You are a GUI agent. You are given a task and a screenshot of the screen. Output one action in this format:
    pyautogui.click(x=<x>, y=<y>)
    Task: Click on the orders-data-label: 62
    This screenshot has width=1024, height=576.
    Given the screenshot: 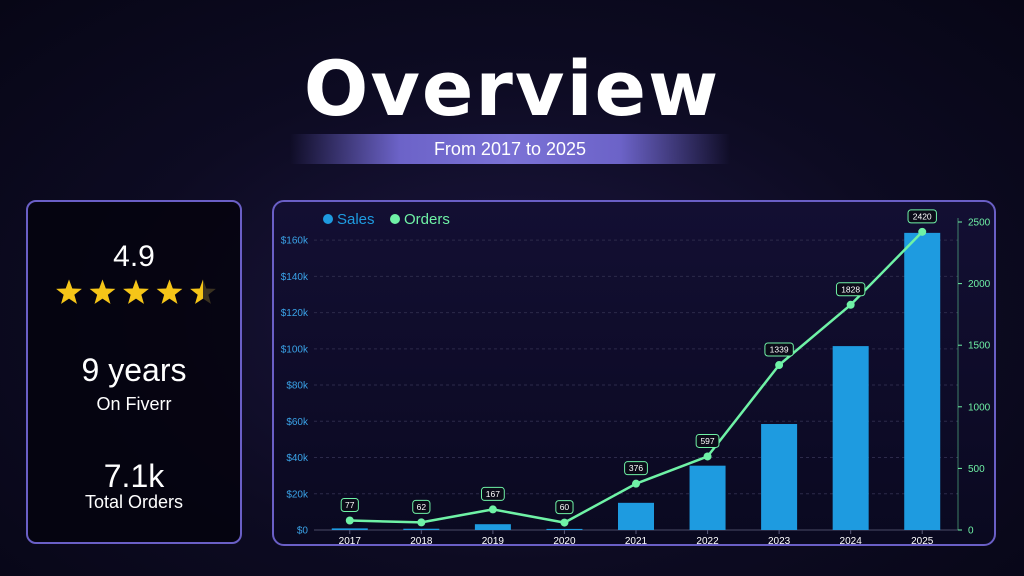 What is the action you would take?
    pyautogui.click(x=422, y=507)
    